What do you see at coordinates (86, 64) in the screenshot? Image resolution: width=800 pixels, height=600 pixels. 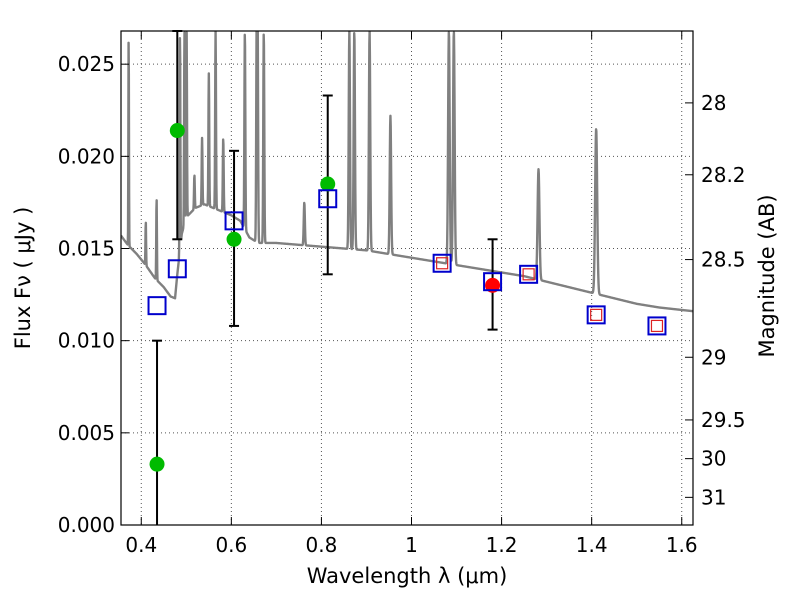 I see `y-tick-label: 0.025` at bounding box center [86, 64].